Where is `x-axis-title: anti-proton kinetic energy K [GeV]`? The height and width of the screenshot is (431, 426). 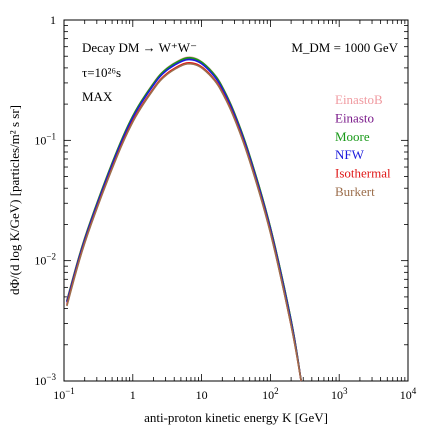 x-axis-title: anti-proton kinetic energy K [GeV] is located at coordinates (236, 417).